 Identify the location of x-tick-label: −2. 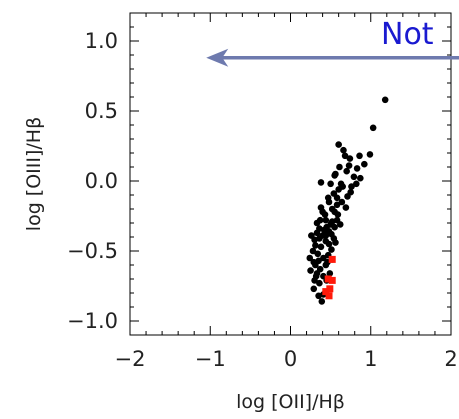
(130, 359).